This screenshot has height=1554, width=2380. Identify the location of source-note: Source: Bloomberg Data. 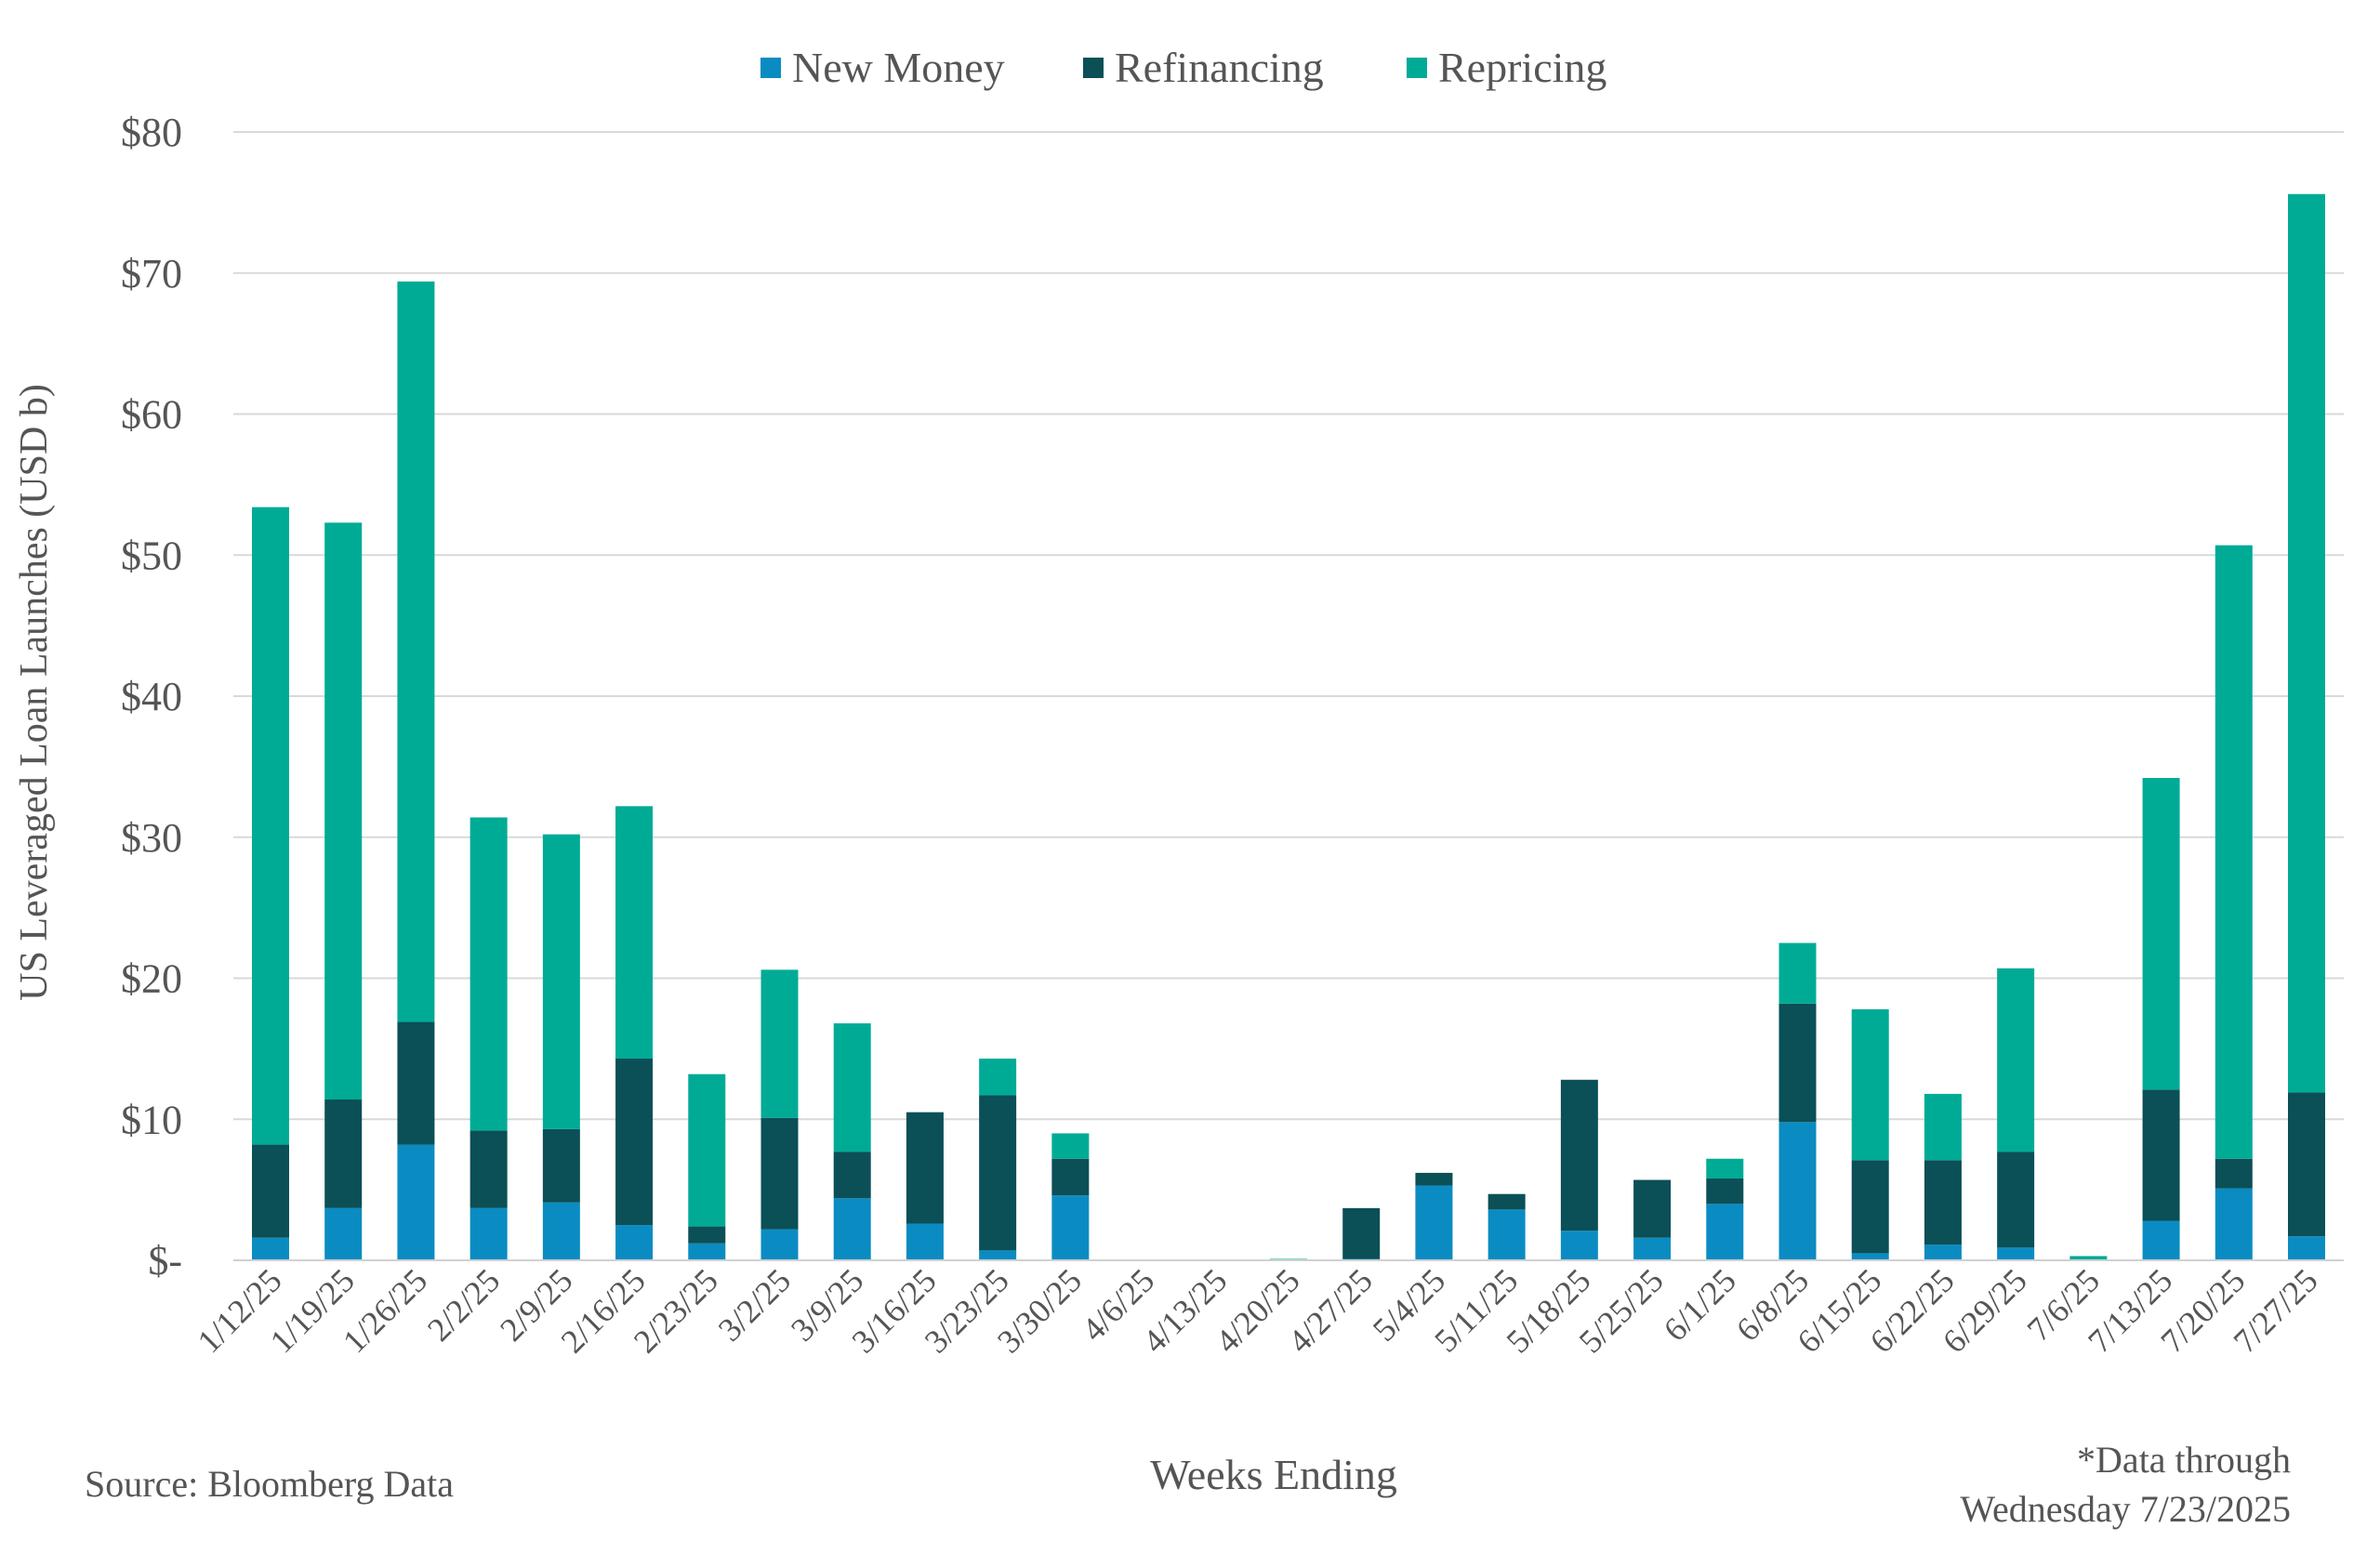
(269, 1484).